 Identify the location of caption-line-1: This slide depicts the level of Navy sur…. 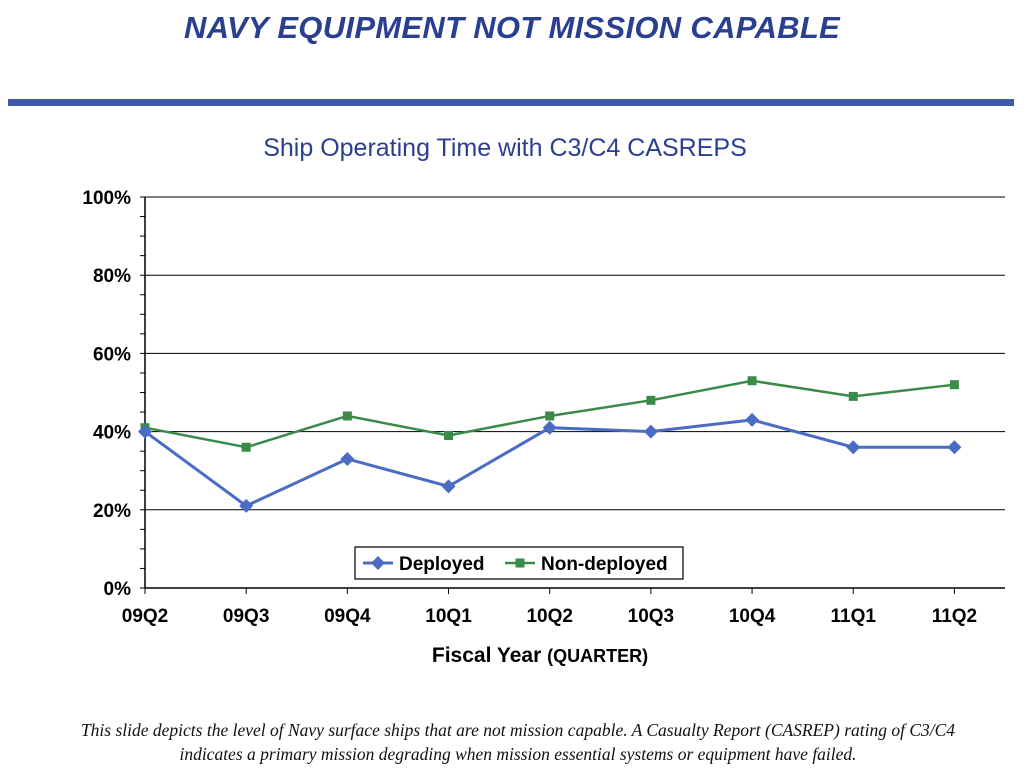
(518, 730).